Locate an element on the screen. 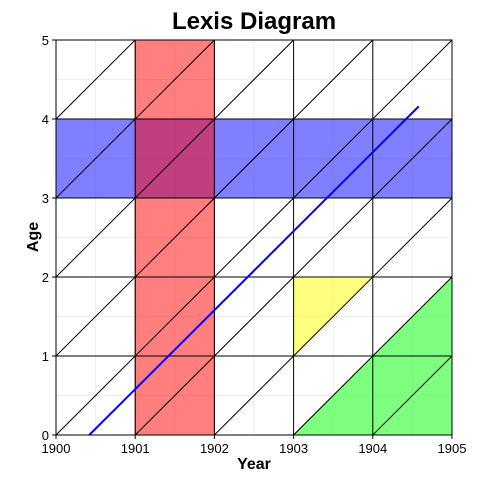  y-tick-label: 2 is located at coordinates (45, 277).